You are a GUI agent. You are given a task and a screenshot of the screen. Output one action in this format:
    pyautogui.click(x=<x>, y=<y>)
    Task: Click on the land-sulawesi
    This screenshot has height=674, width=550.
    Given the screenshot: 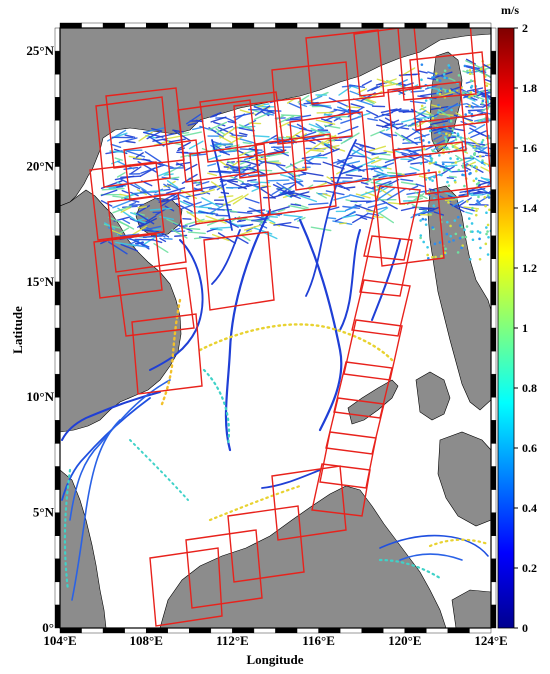 What is the action you would take?
    pyautogui.click(x=471, y=608)
    